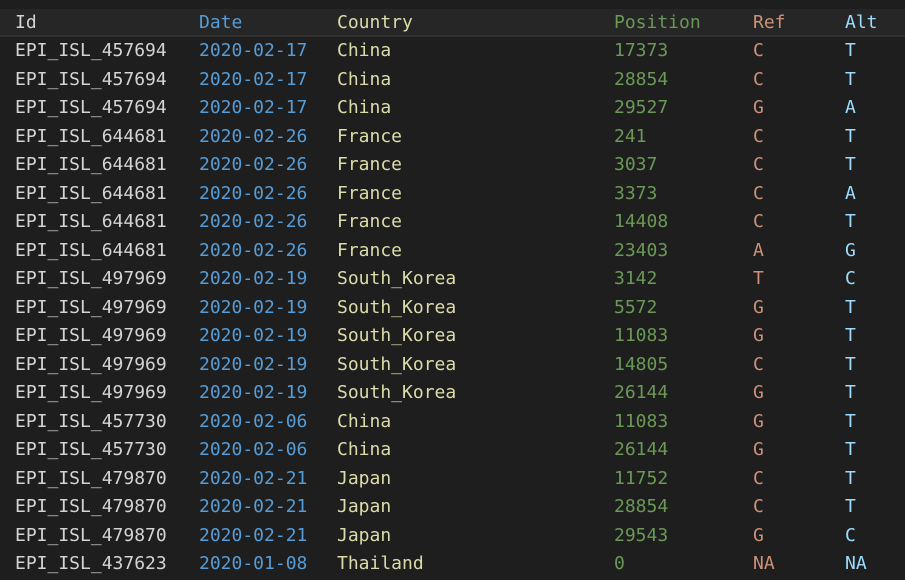 This screenshot has width=905, height=580. Describe the element at coordinates (375, 22) in the screenshot. I see `header-country: Country` at that location.